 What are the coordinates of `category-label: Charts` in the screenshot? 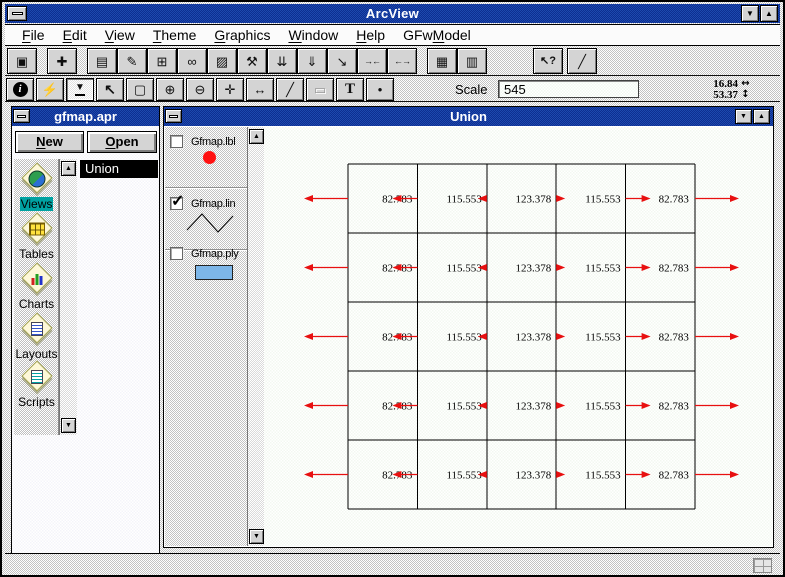 It's located at (36, 304).